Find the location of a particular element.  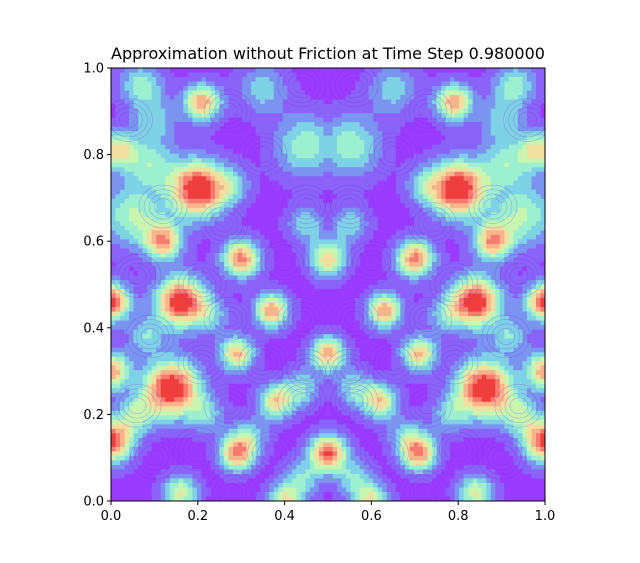

y-axis: 0.0 0.2 0.4 0.6 0.8 1.0 is located at coordinates (97, 286).